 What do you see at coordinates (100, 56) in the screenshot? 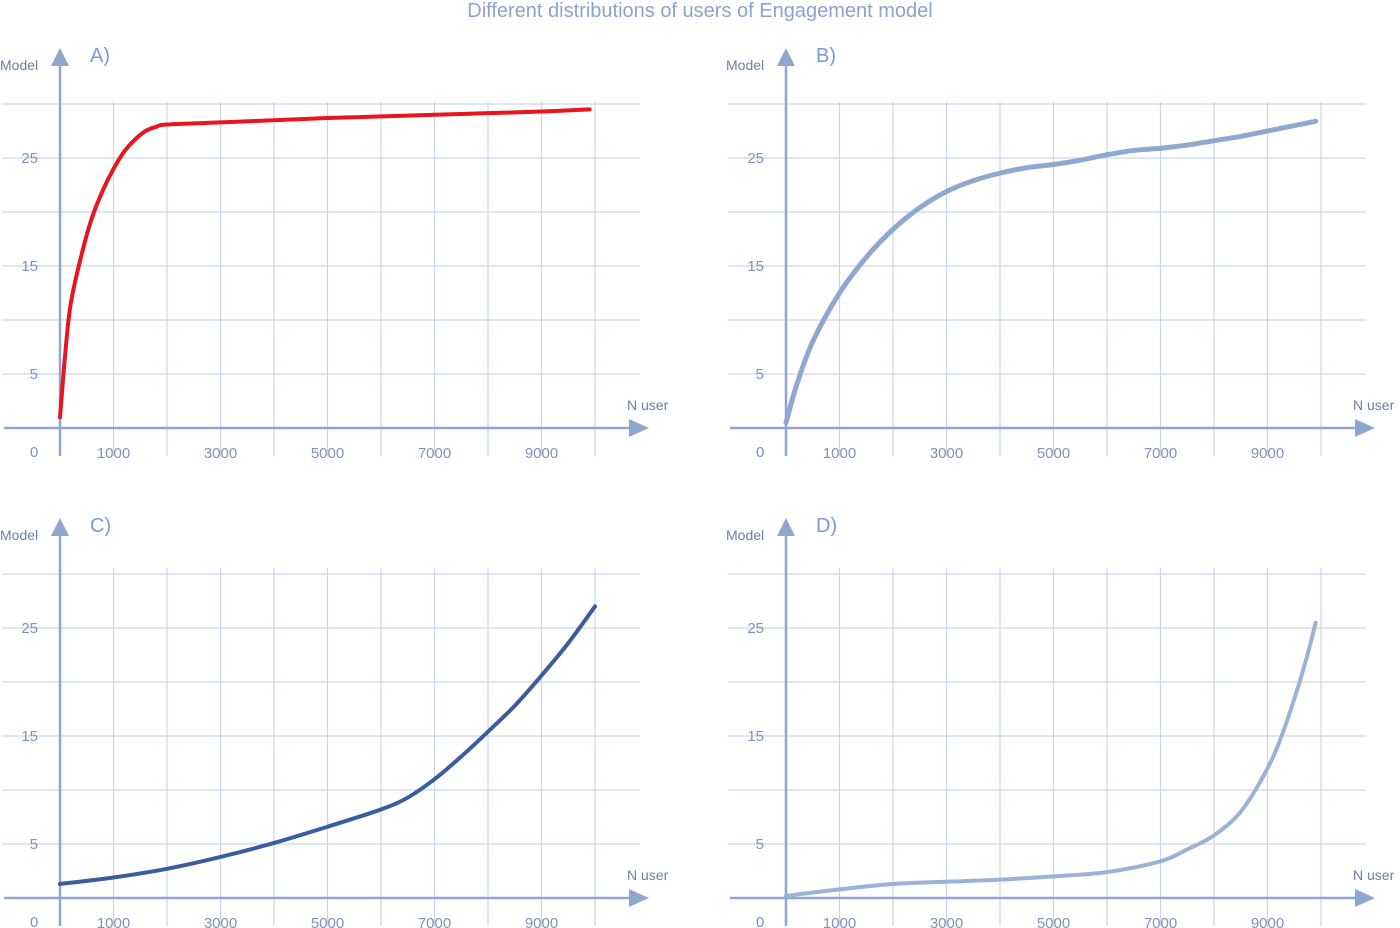
I see `panel-label: A)` at bounding box center [100, 56].